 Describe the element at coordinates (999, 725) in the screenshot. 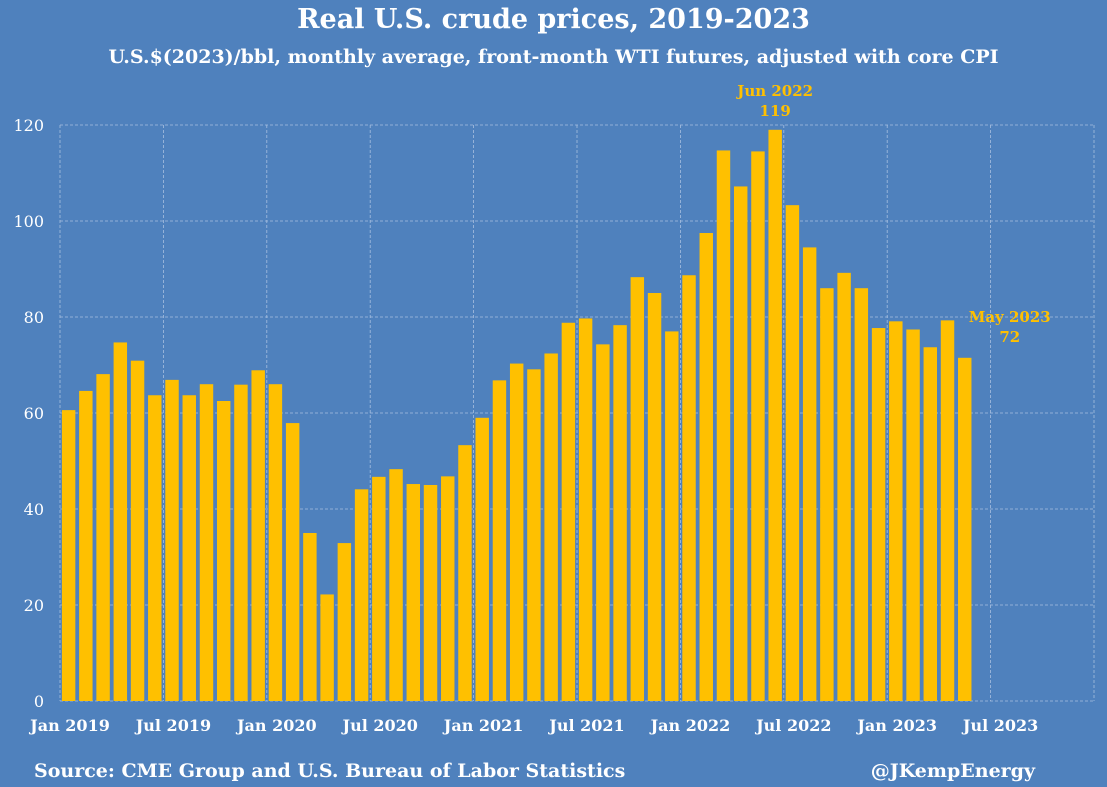

I see `x-tick-label: Jul 2023` at that location.